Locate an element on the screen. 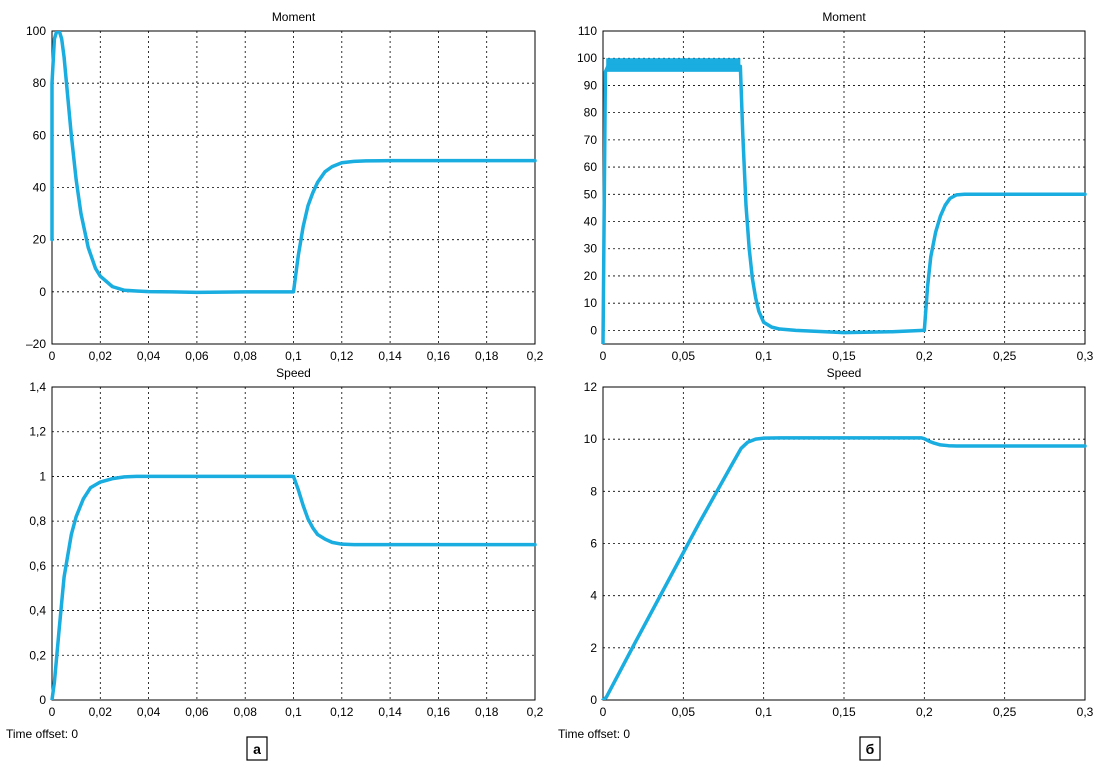 The image size is (1100, 768). moment-a-y-tick-label: 40 is located at coordinates (40, 188).